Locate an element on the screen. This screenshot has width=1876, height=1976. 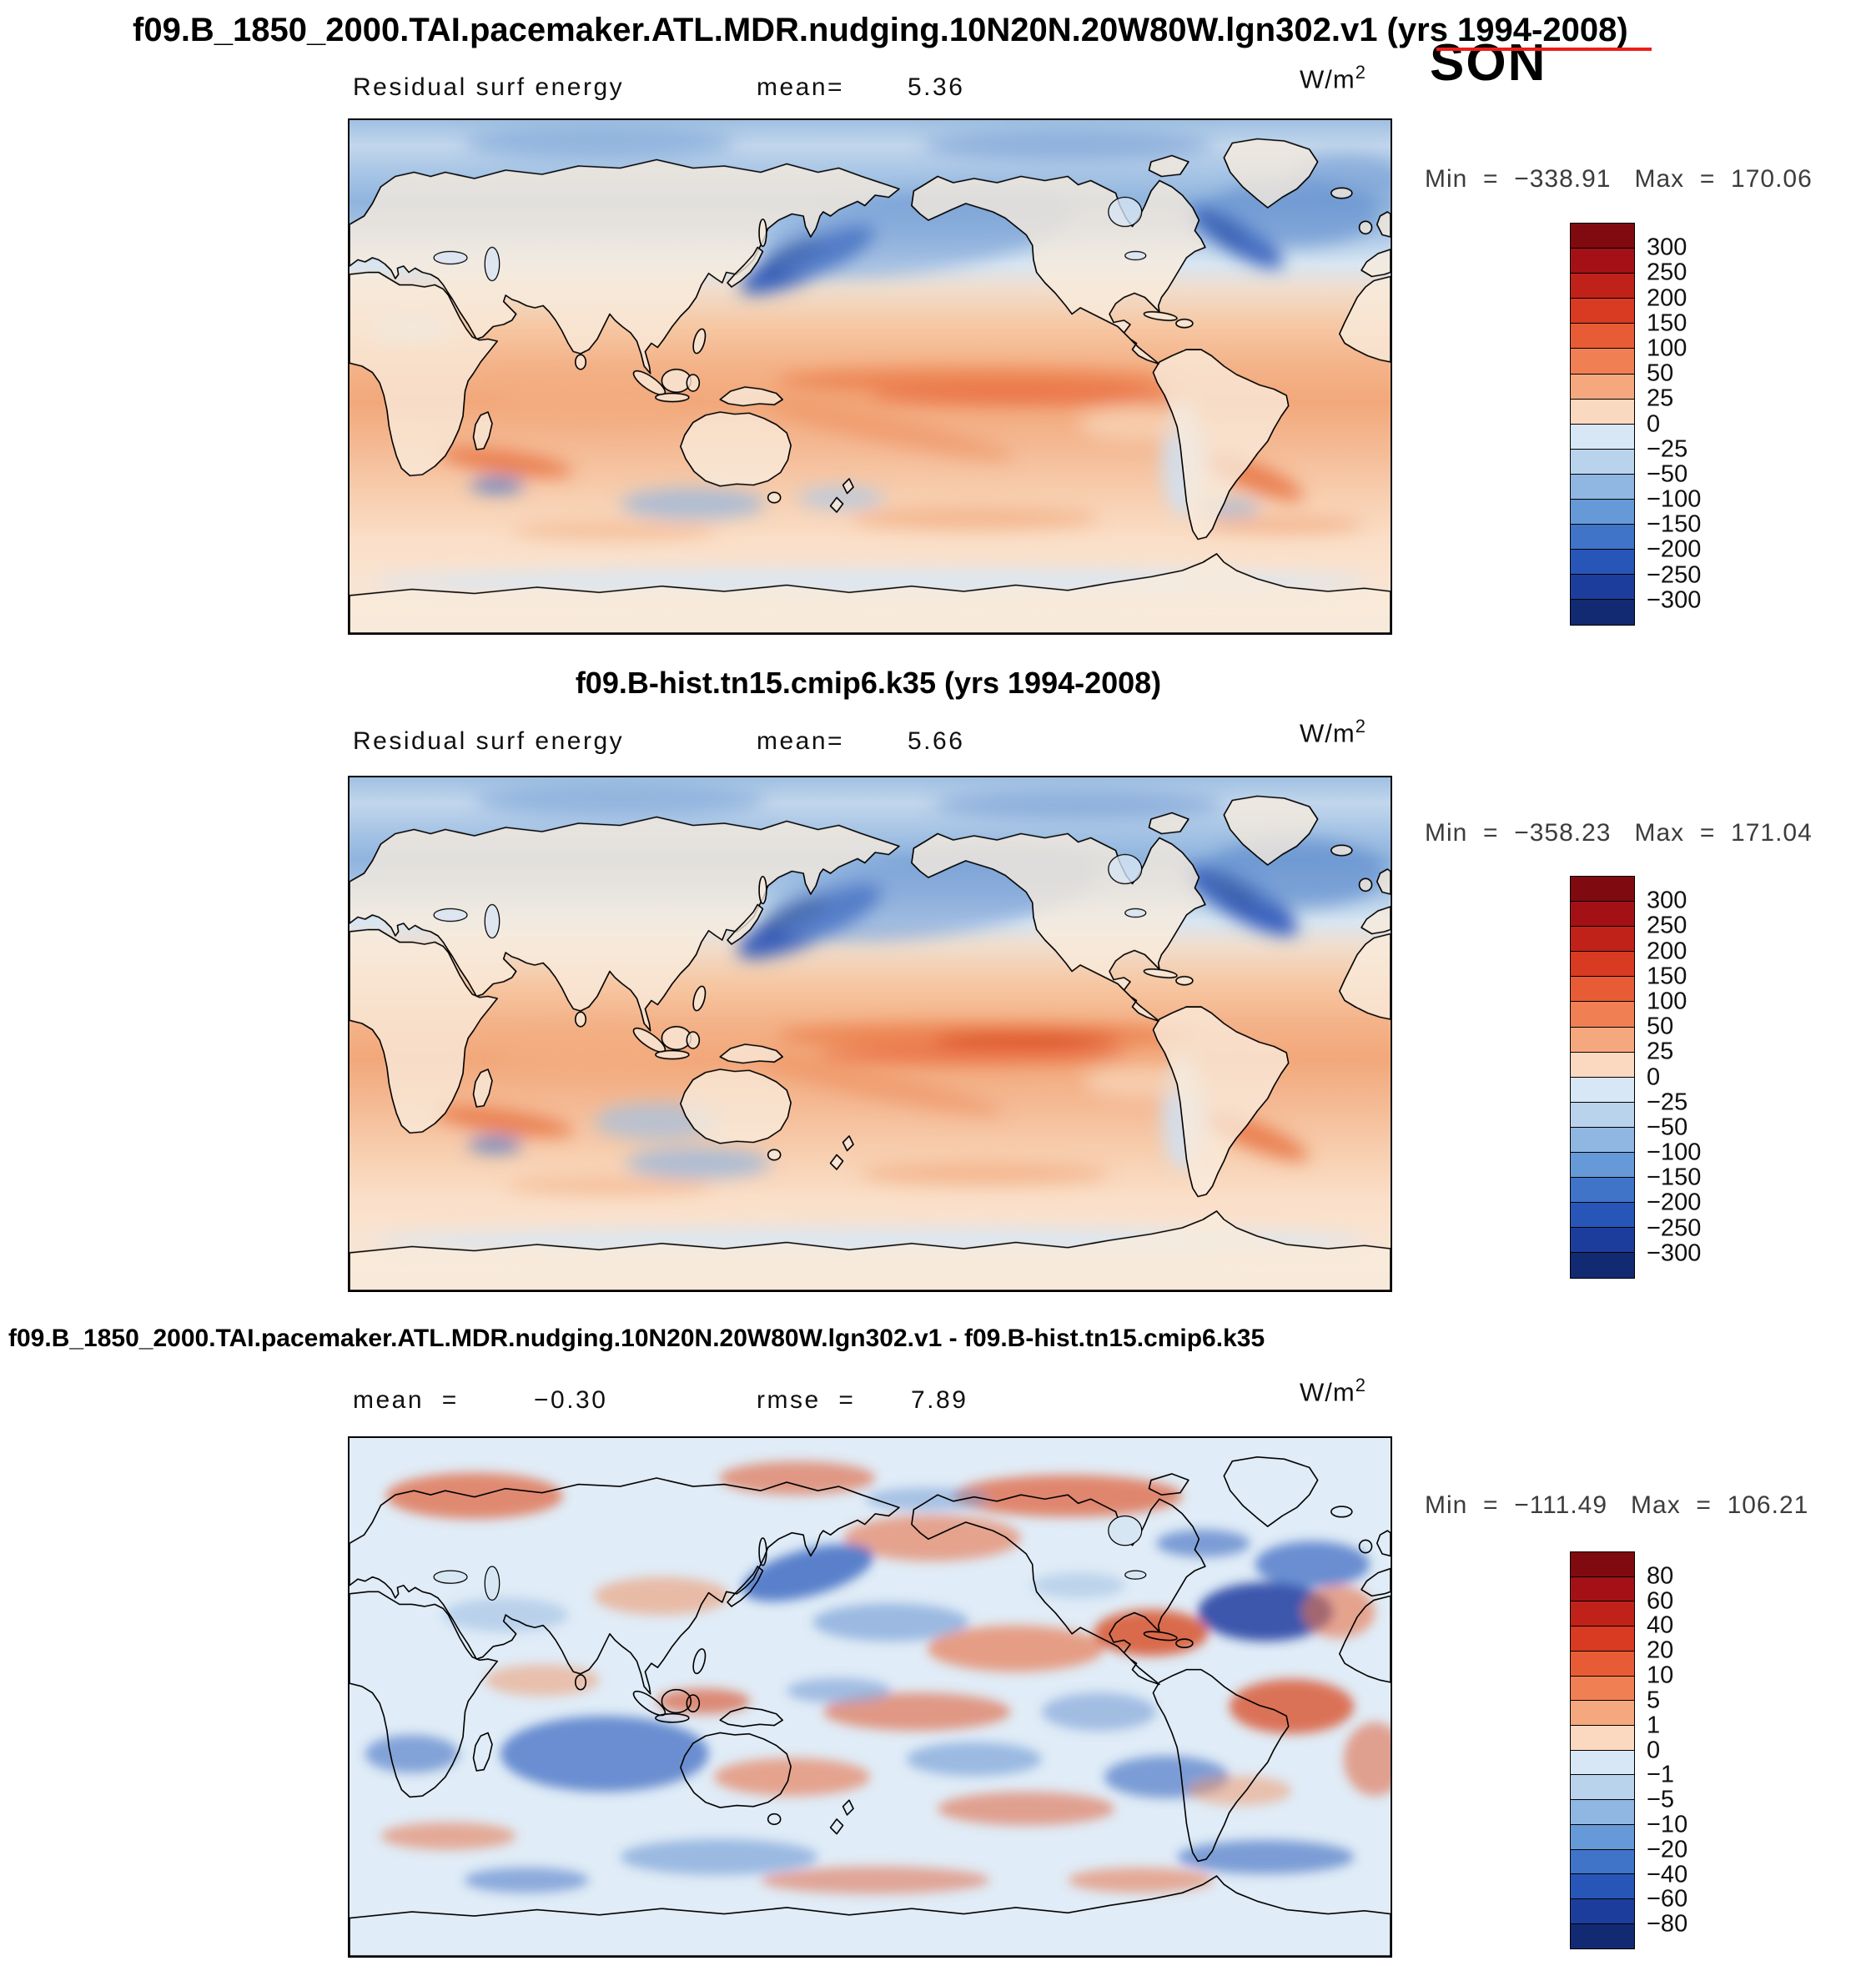
panel1-units: W/m2 is located at coordinates (1333, 78).